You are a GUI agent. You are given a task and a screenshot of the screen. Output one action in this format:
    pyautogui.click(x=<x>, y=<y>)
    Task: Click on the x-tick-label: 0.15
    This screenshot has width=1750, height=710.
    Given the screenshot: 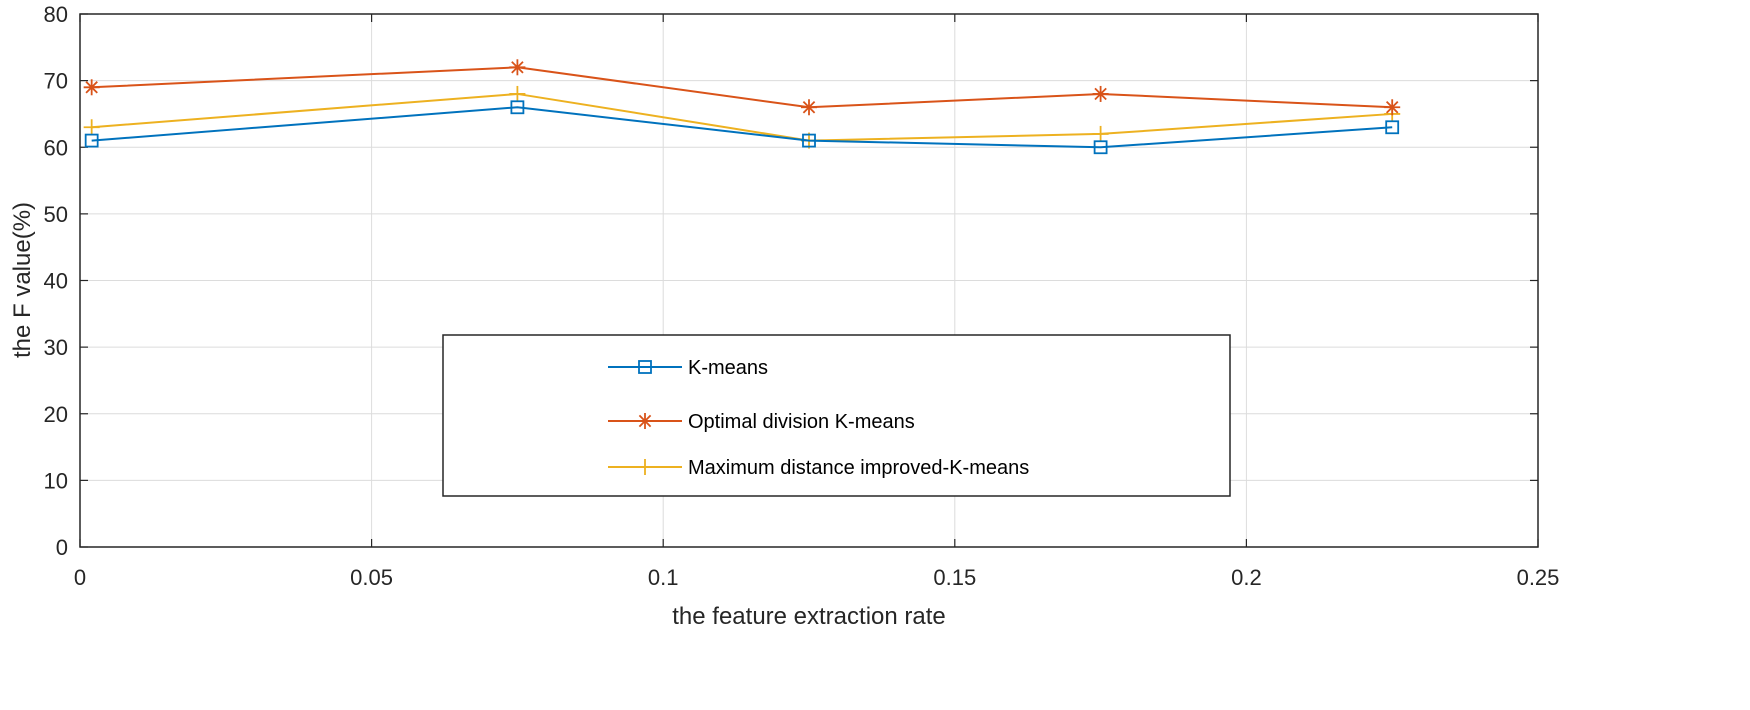 What is the action you would take?
    pyautogui.click(x=954, y=577)
    